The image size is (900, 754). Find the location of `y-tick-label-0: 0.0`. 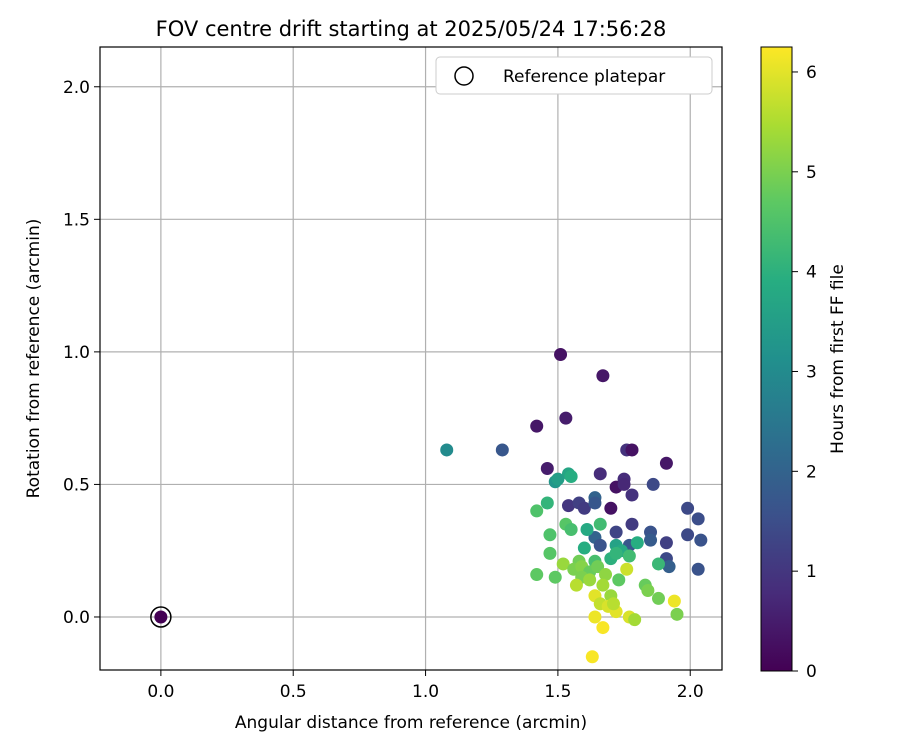

y-tick-label-0: 0.0 is located at coordinates (76, 618).